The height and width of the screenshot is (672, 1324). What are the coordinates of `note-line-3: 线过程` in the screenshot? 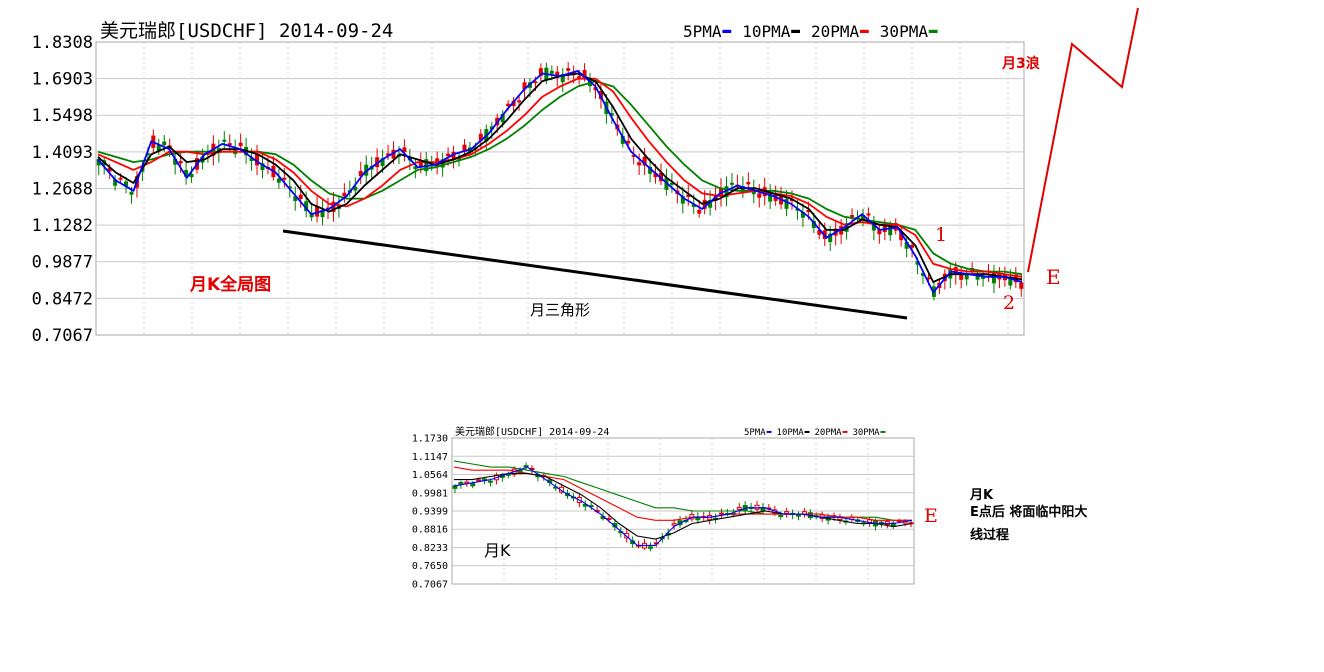 It's located at (989, 535).